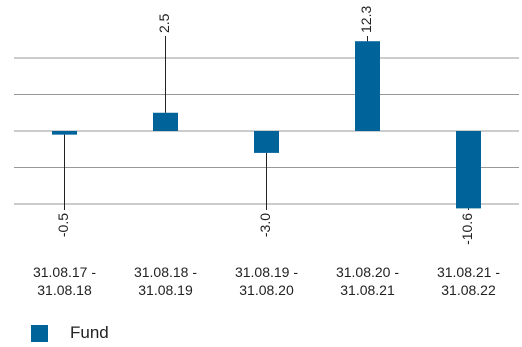  What do you see at coordinates (63, 225) in the screenshot?
I see `value-label: -0.5` at bounding box center [63, 225].